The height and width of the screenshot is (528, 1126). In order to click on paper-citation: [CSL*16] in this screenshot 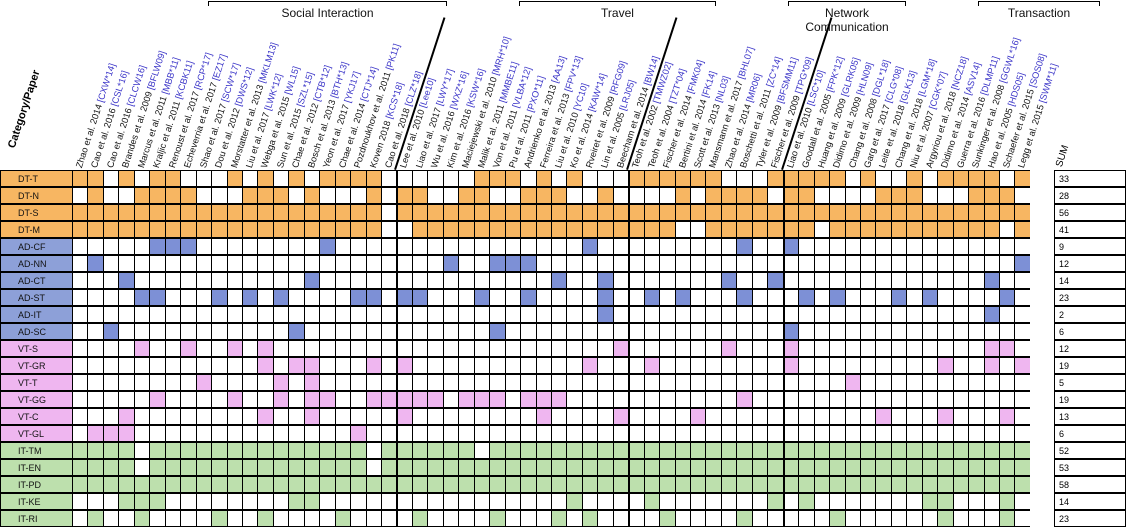, I will do `click(119, 89)`.